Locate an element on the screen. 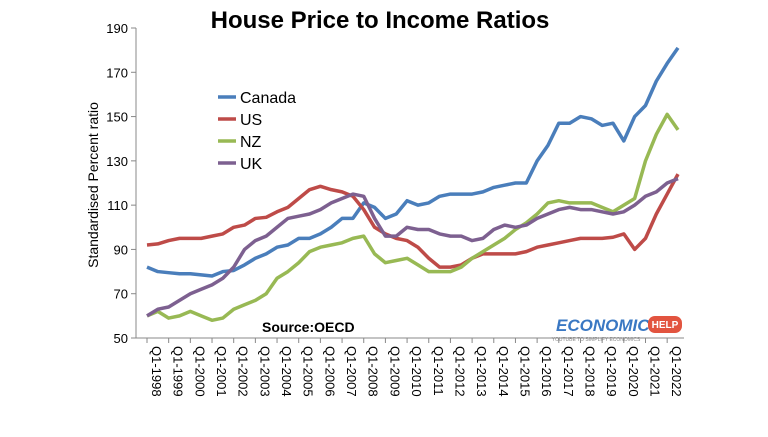 The image size is (768, 437). x-tick-label: Q1-2002 is located at coordinates (243, 371).